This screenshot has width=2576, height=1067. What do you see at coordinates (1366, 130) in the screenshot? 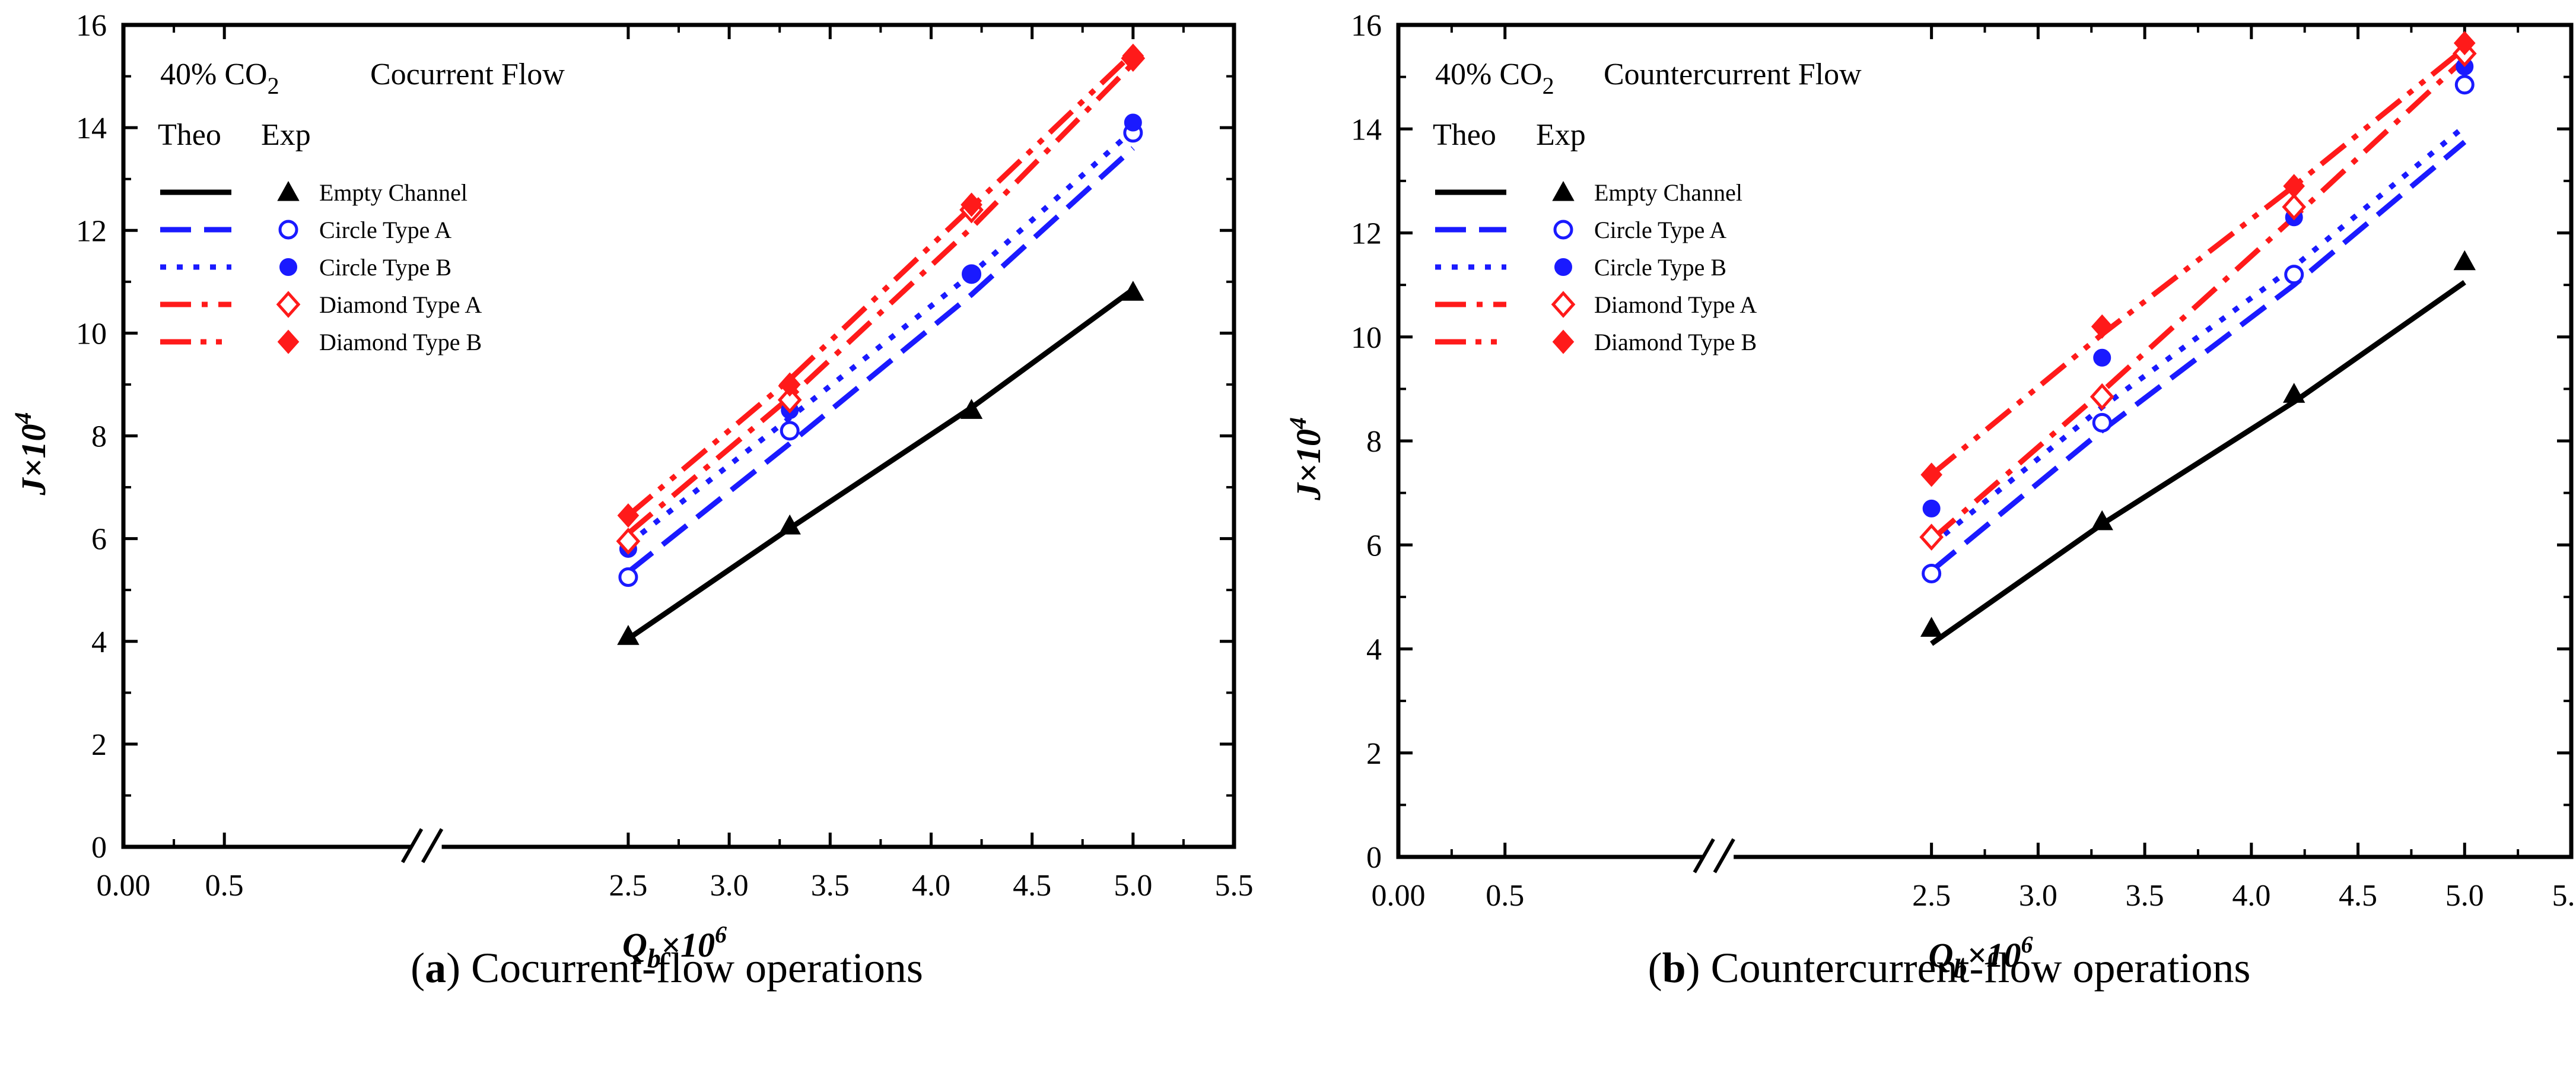
I see `y-tick-label: 14` at bounding box center [1366, 130].